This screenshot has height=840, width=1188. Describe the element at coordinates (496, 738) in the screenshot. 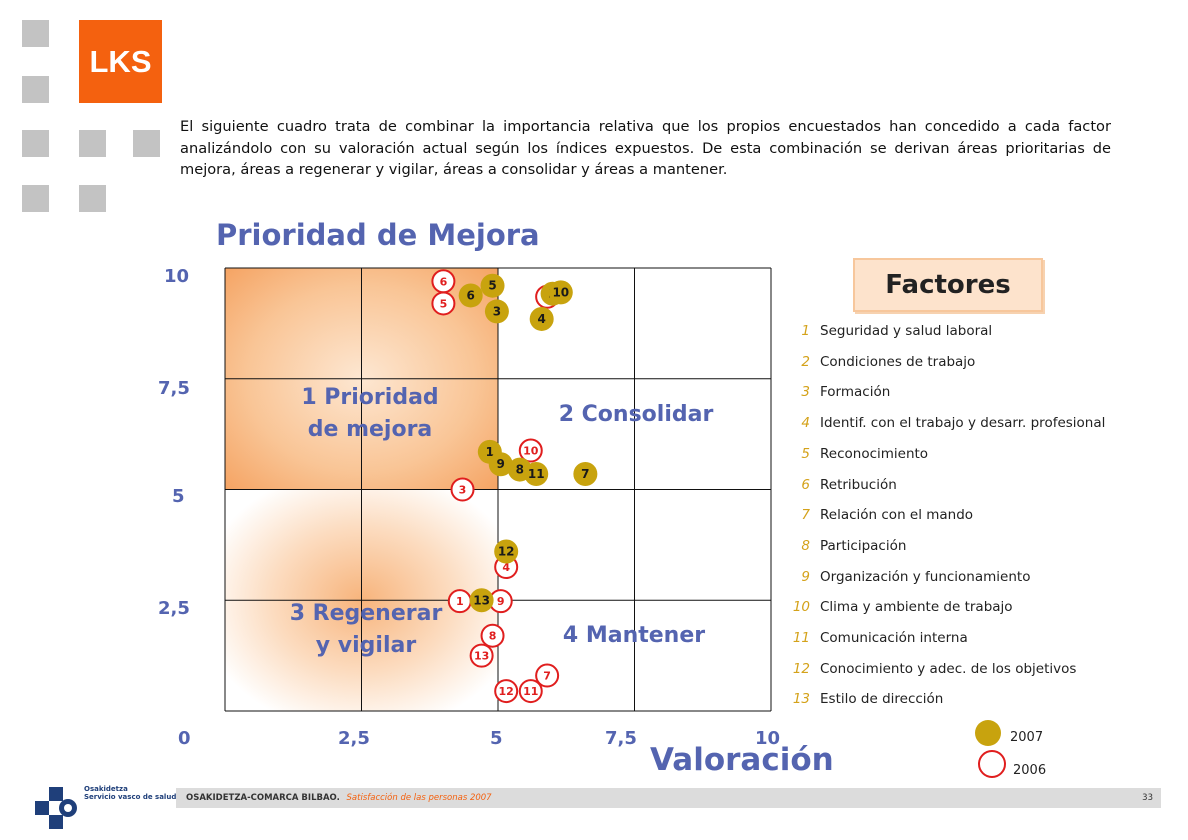

I see `x-tick-label: 5` at that location.